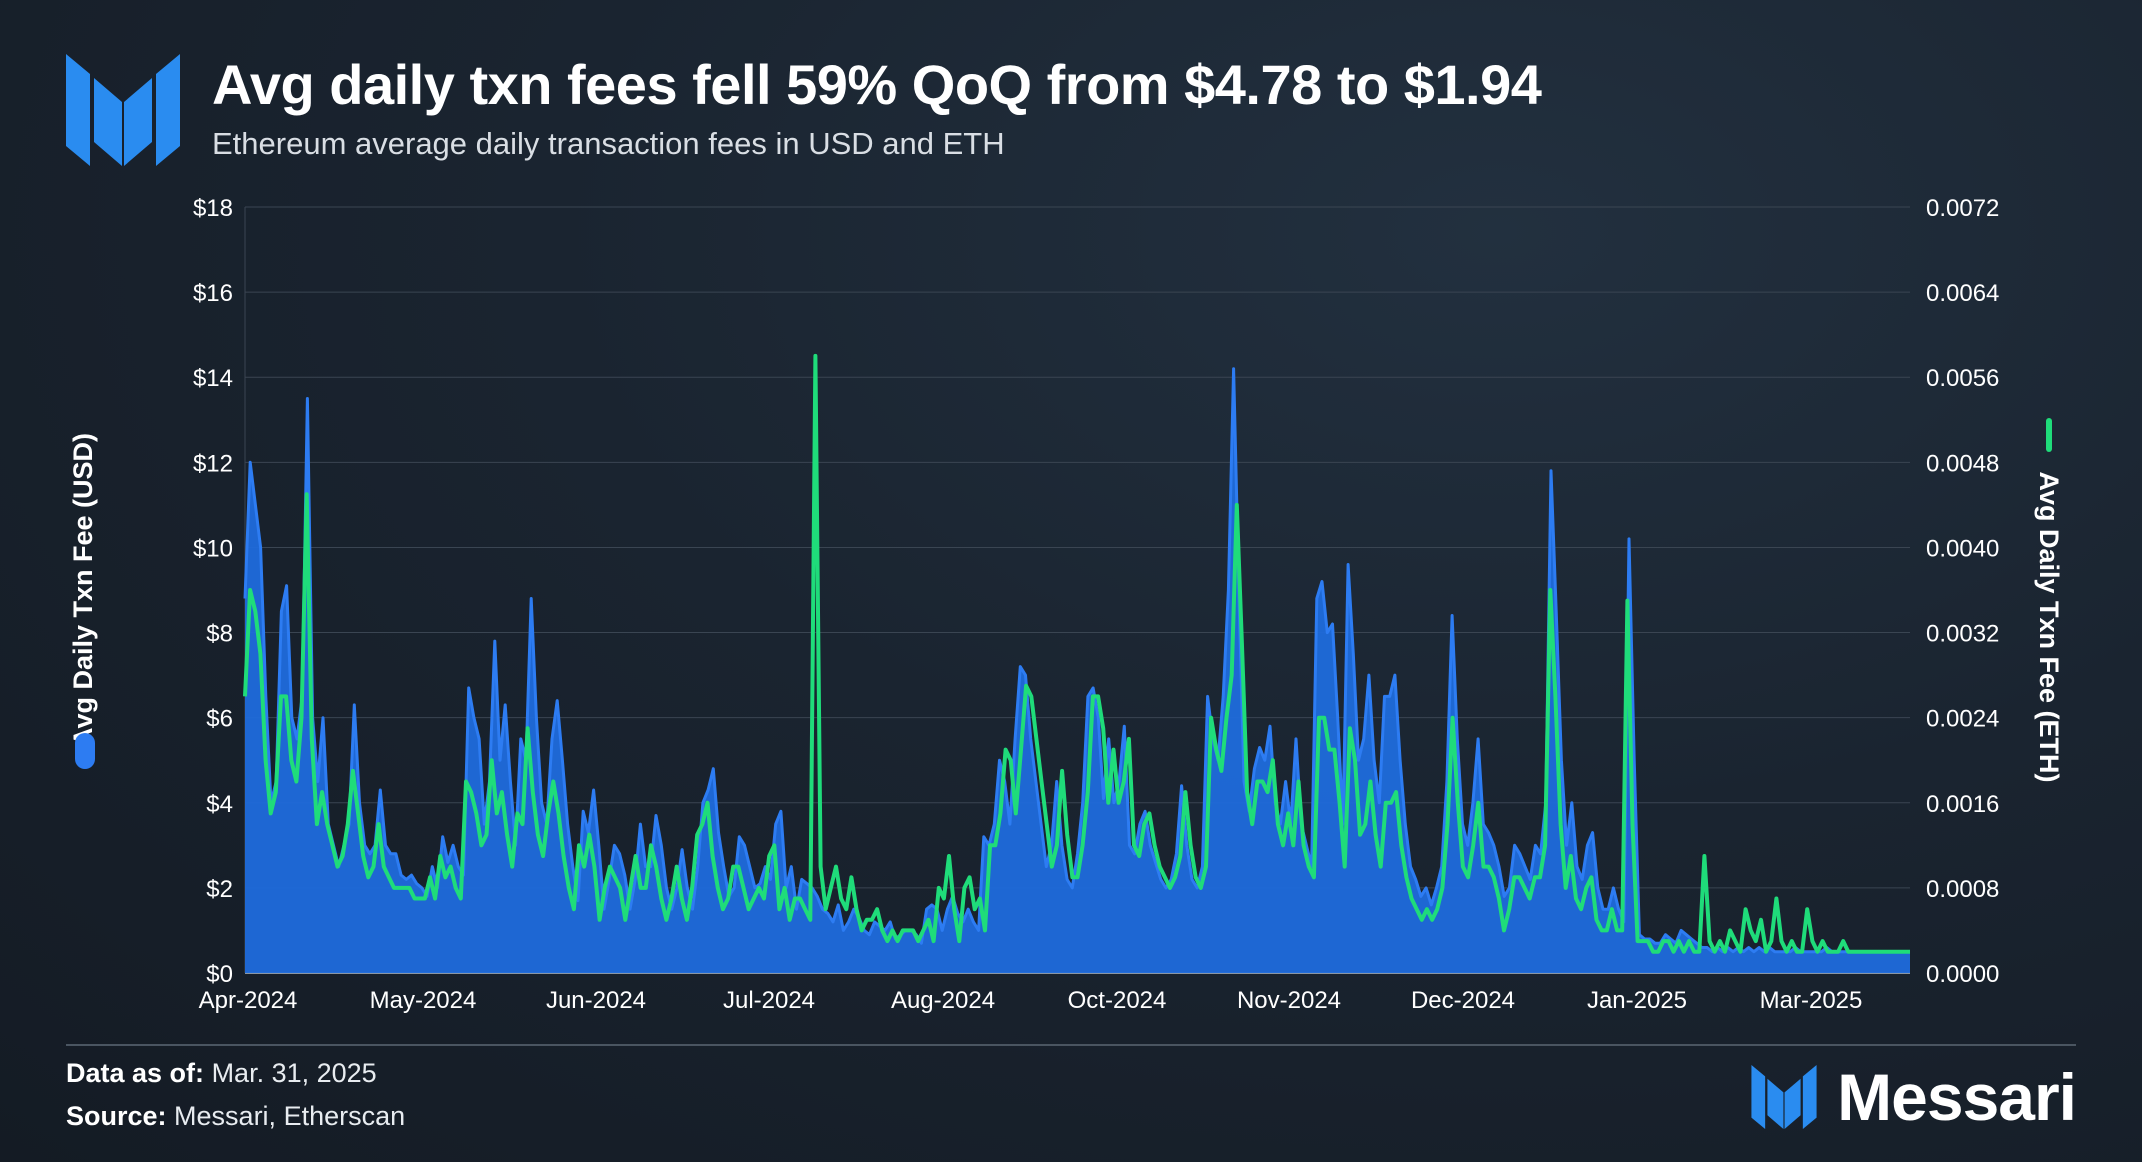 This screenshot has height=1162, width=2142. Describe the element at coordinates (1962, 548) in the screenshot. I see `y-right-tick-label: 0.0040` at that location.